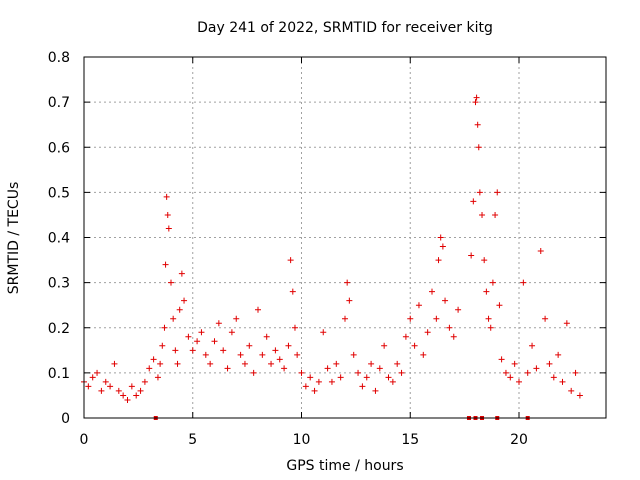 This screenshot has width=640, height=480. Describe the element at coordinates (59, 193) in the screenshot. I see `y-tick-label: 0.5` at that location.